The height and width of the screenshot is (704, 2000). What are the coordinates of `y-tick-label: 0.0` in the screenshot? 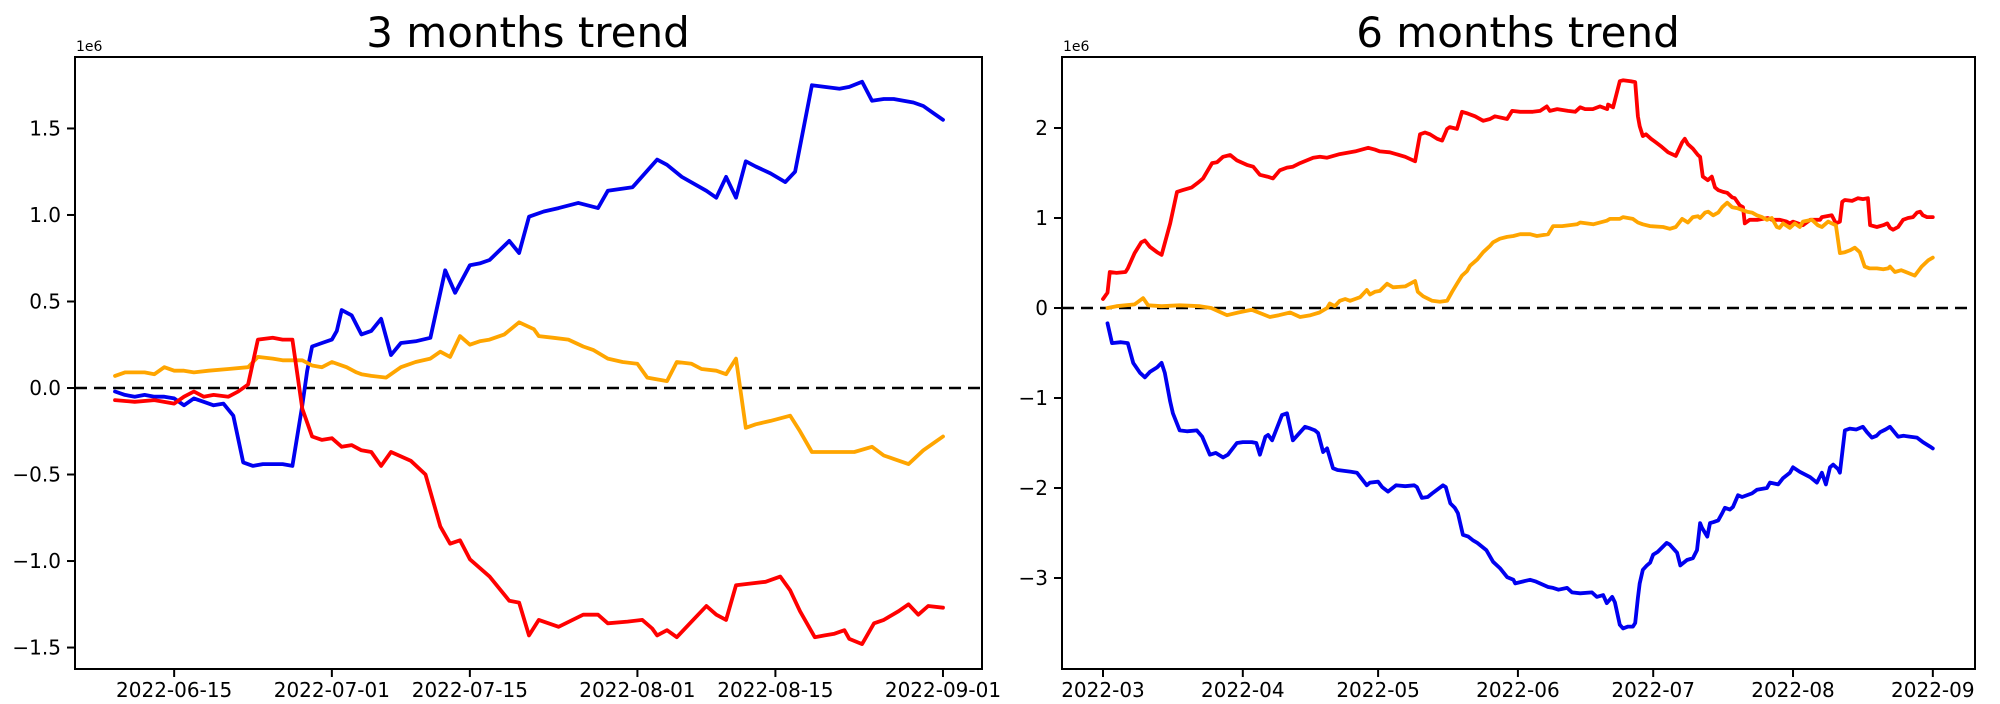 It's located at (45, 388).